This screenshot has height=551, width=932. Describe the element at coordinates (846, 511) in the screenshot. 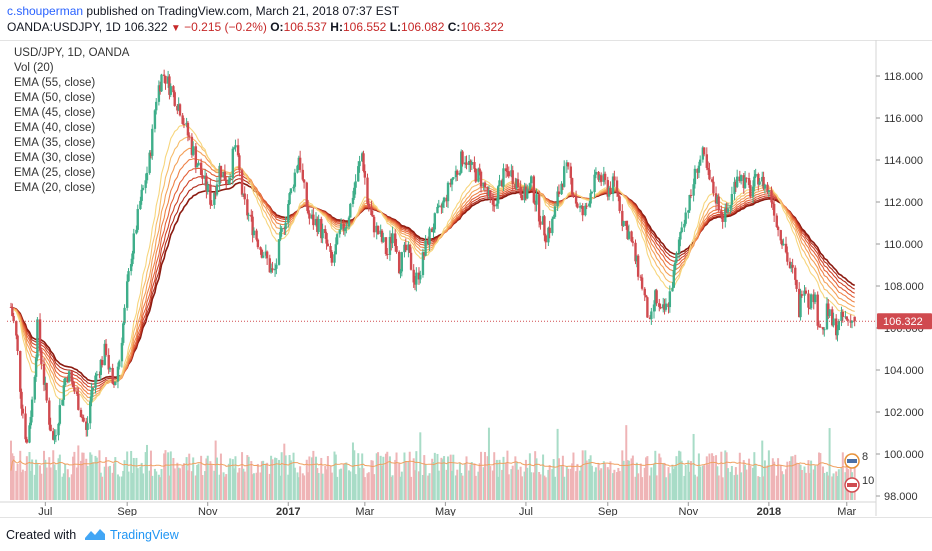

I see `time-tick-label: Mar` at that location.